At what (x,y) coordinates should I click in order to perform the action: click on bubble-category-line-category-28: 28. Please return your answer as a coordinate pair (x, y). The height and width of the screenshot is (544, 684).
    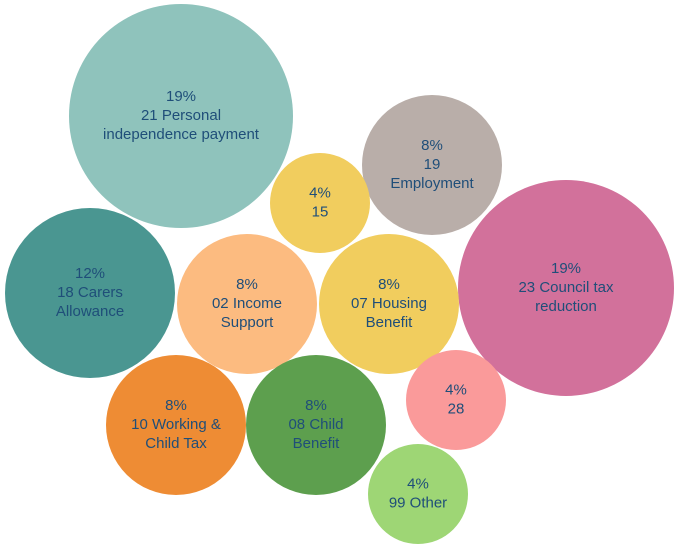
    Looking at the image, I should click on (456, 408).